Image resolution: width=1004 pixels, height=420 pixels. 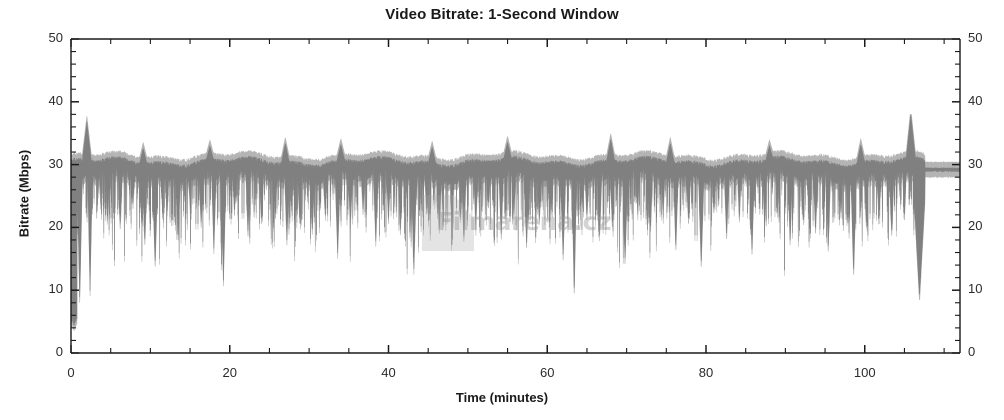 I want to click on x-tick-label-0: 0, so click(x=71, y=372).